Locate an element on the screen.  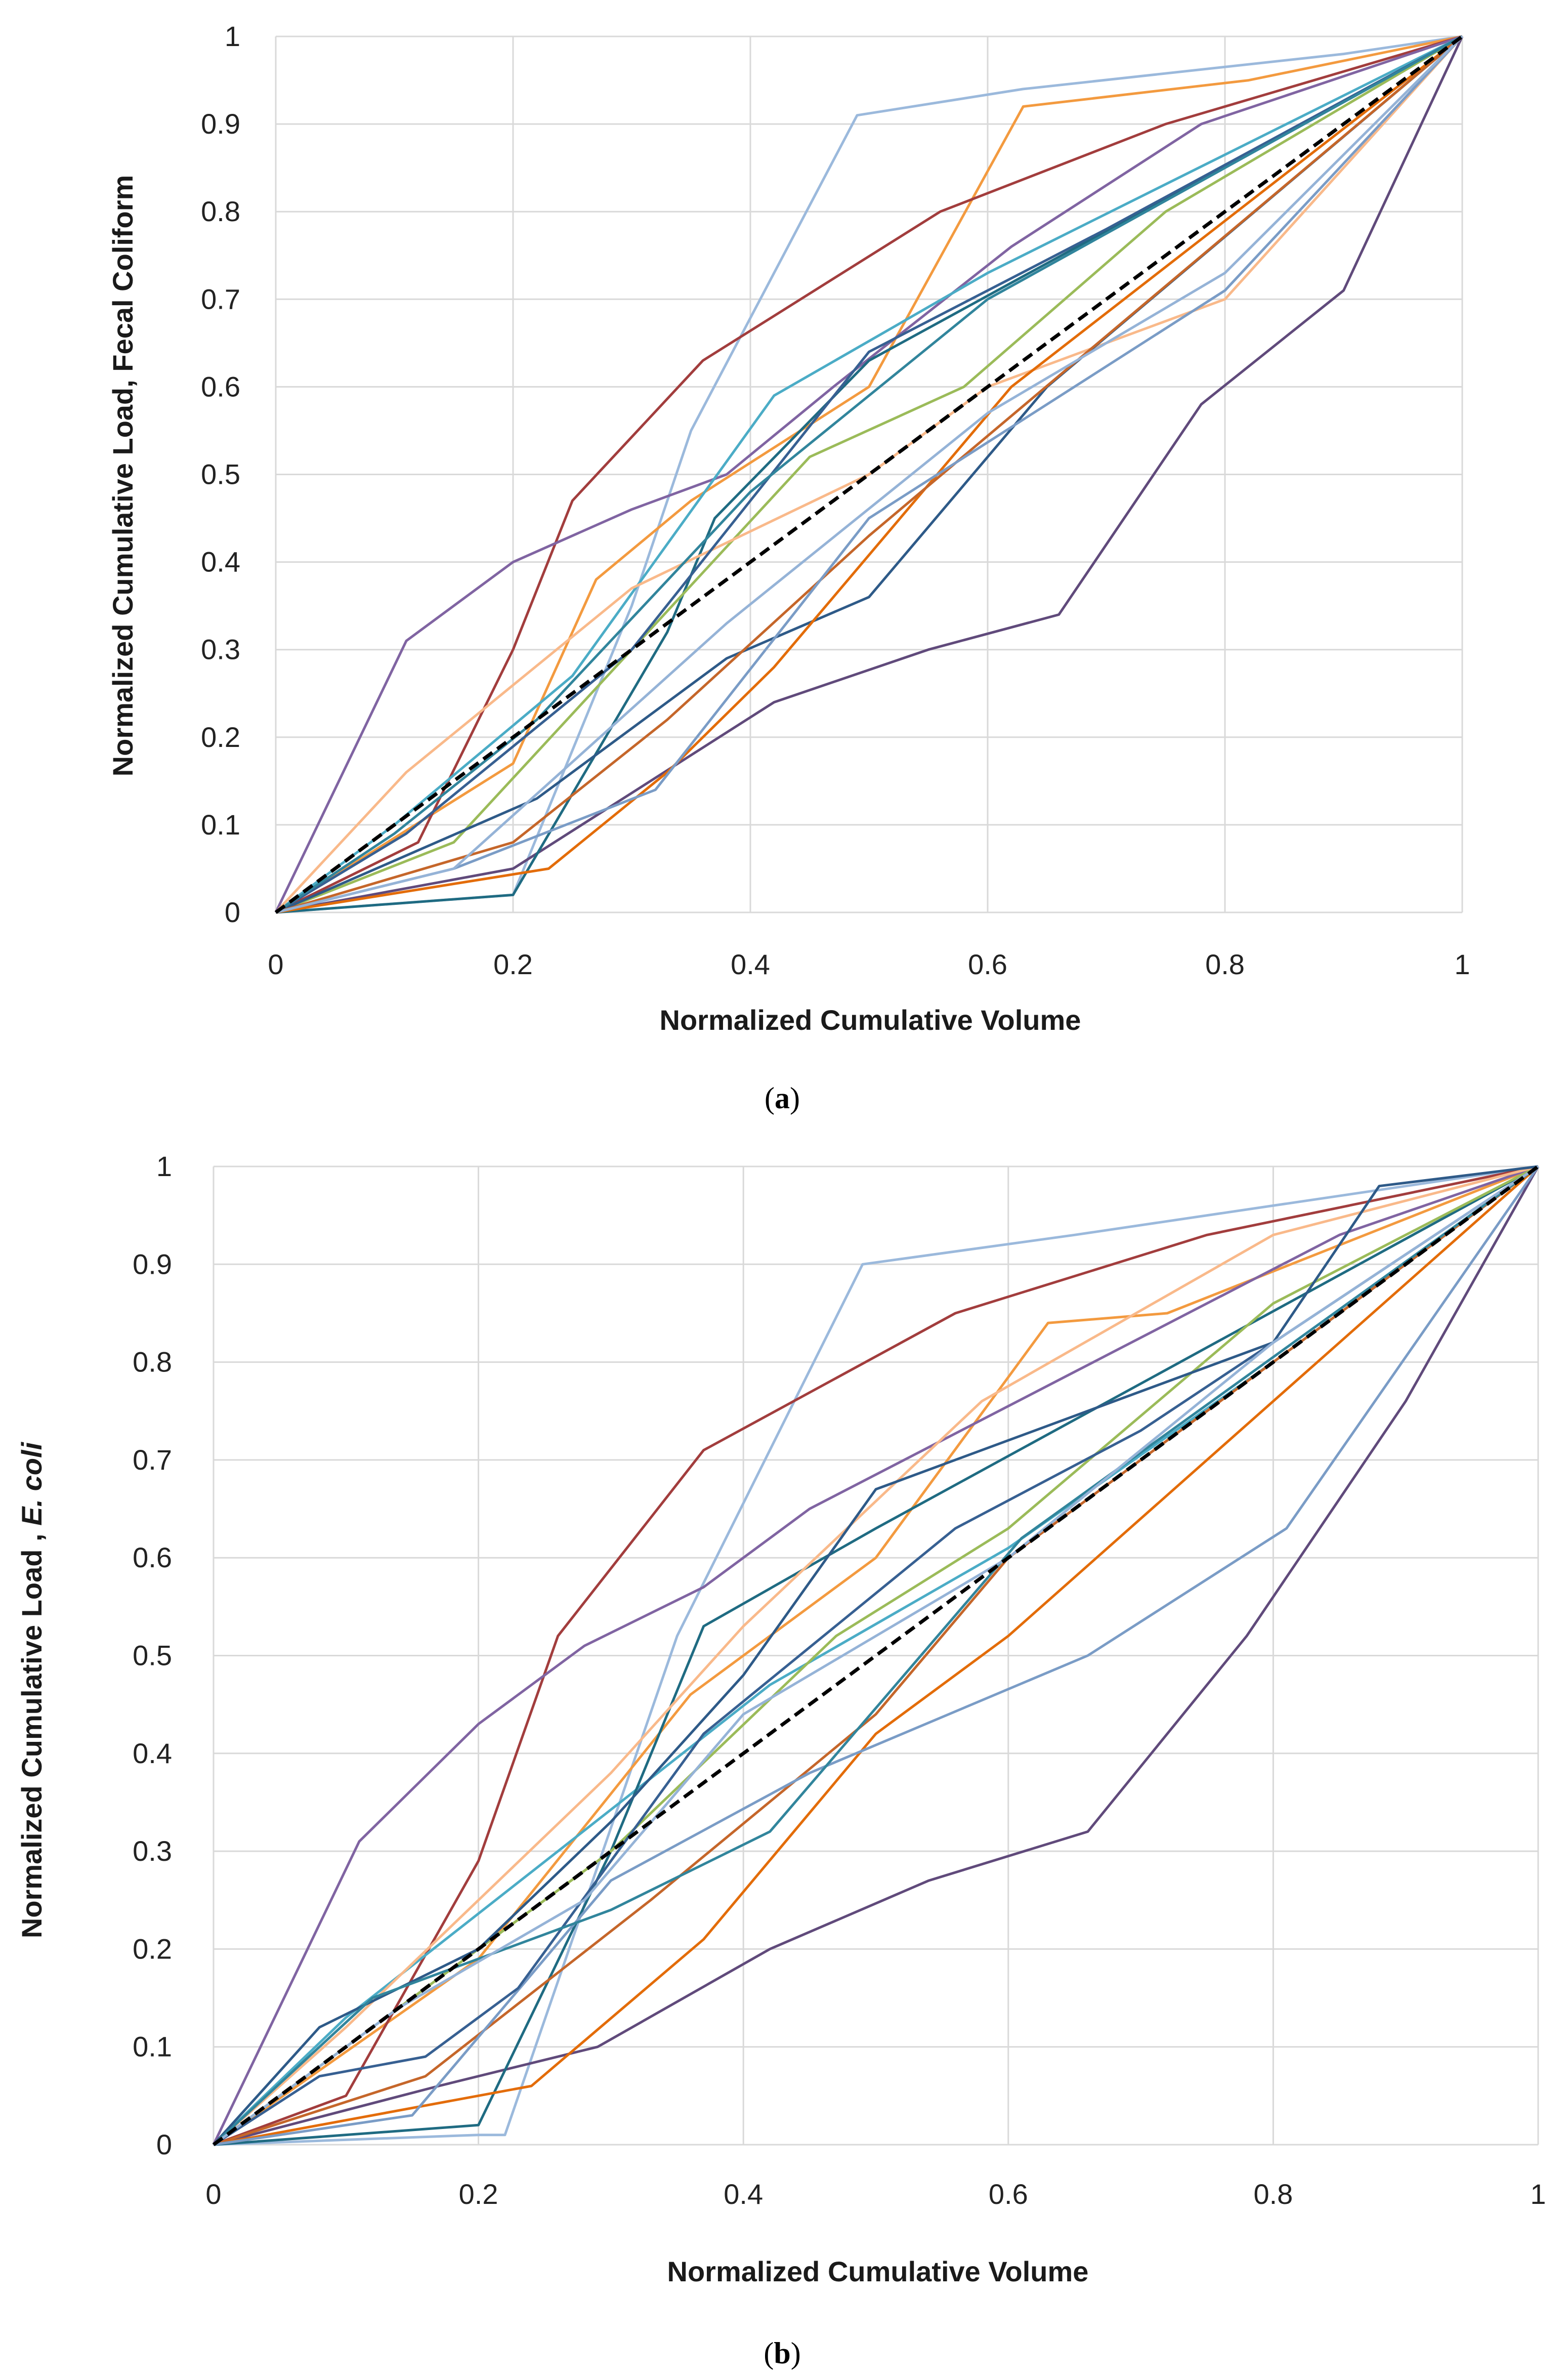
panel-label-a-letter: a is located at coordinates (782, 1098).